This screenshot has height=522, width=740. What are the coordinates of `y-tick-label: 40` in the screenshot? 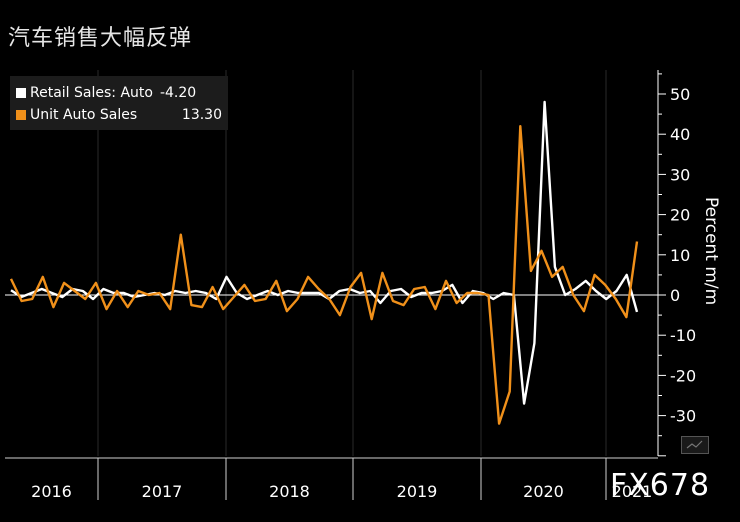 It's located at (680, 134).